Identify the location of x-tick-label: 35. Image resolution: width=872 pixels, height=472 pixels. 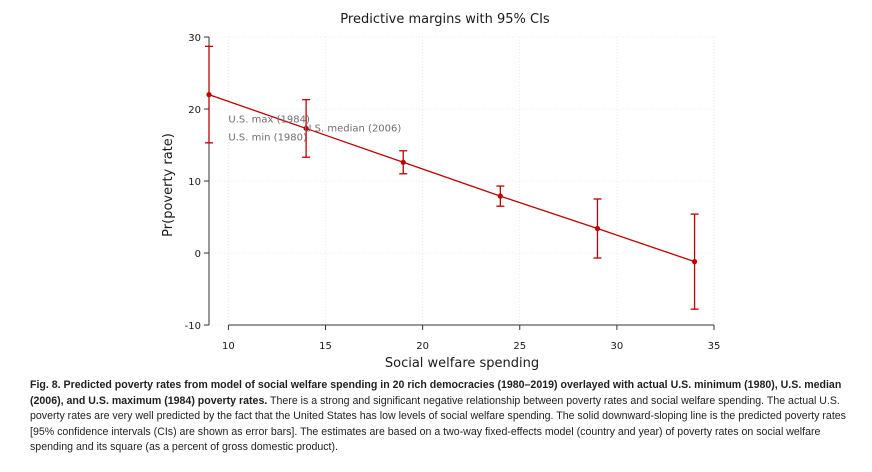
(714, 346).